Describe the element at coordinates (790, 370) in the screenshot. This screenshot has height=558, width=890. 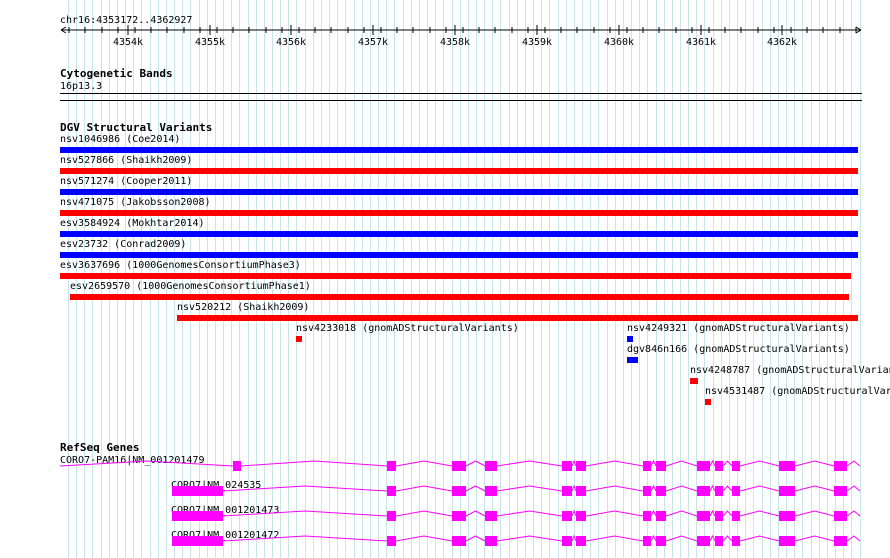
I see `dgv-variant-label: nsv4248787 (gnomADStructuralVariants)` at that location.